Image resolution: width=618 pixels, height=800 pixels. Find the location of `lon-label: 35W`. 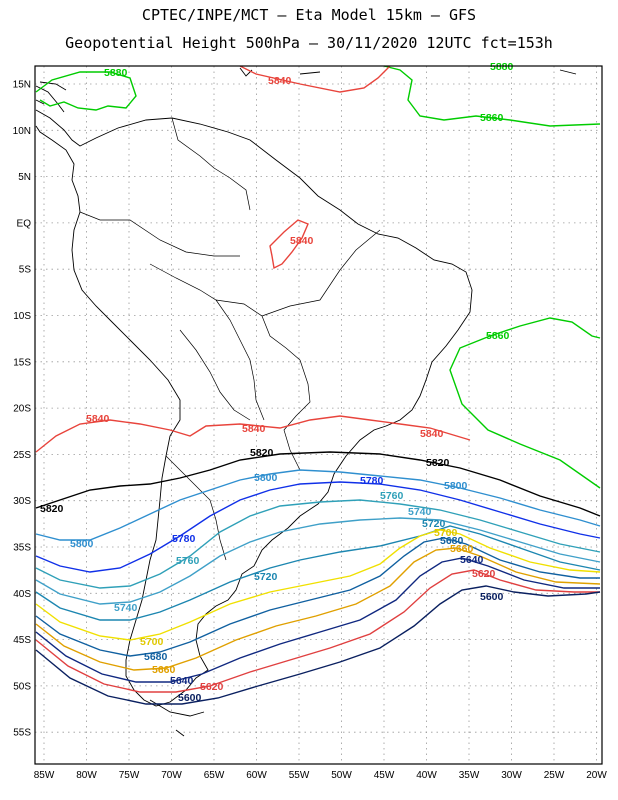

lon-label: 35W is located at coordinates (469, 775).